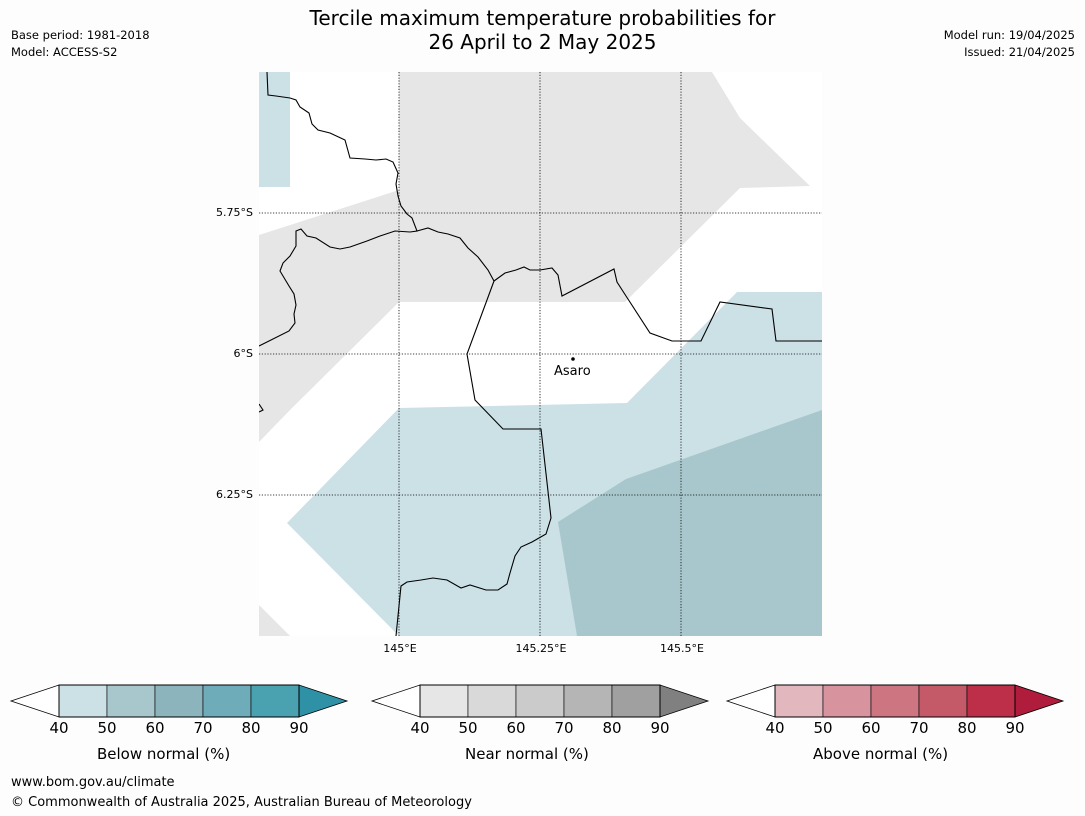  Describe the element at coordinates (234, 494) in the screenshot. I see `lat-label-6-25: 6.25°S` at that location.